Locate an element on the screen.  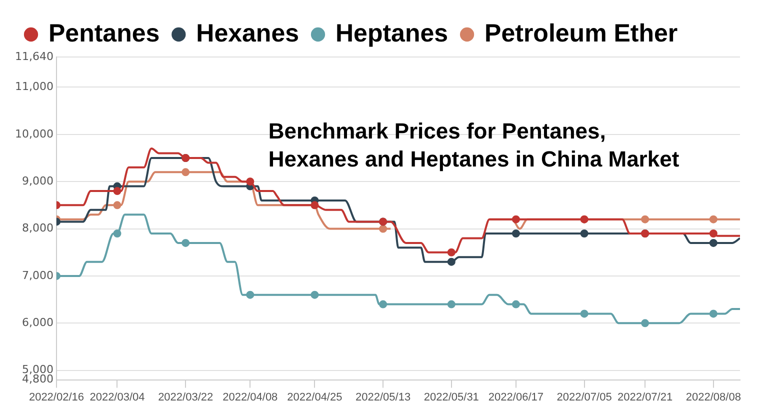
x-tick-label: 2022/04/25 is located at coordinates (314, 397).